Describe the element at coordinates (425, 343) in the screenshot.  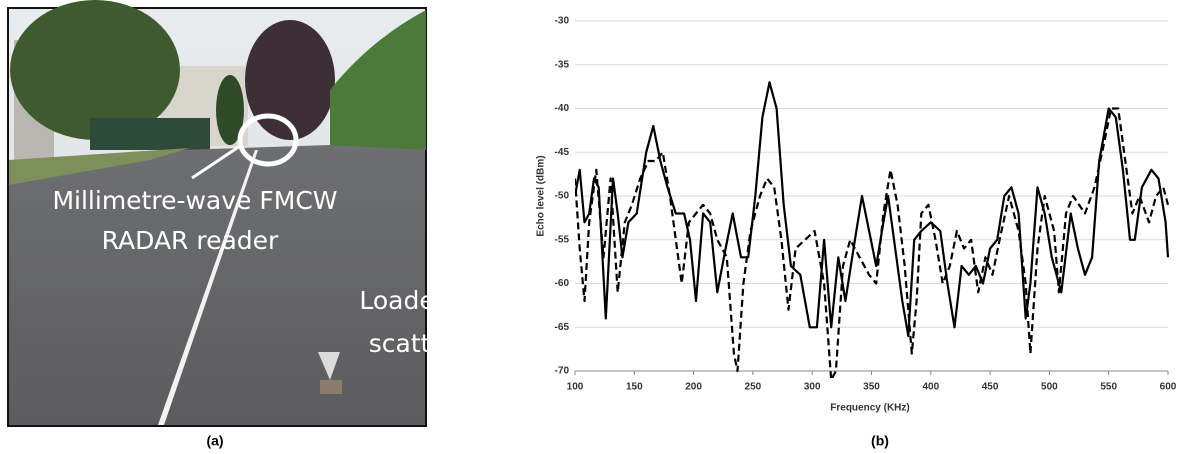
I see `photo-annotation: scatterer` at that location.